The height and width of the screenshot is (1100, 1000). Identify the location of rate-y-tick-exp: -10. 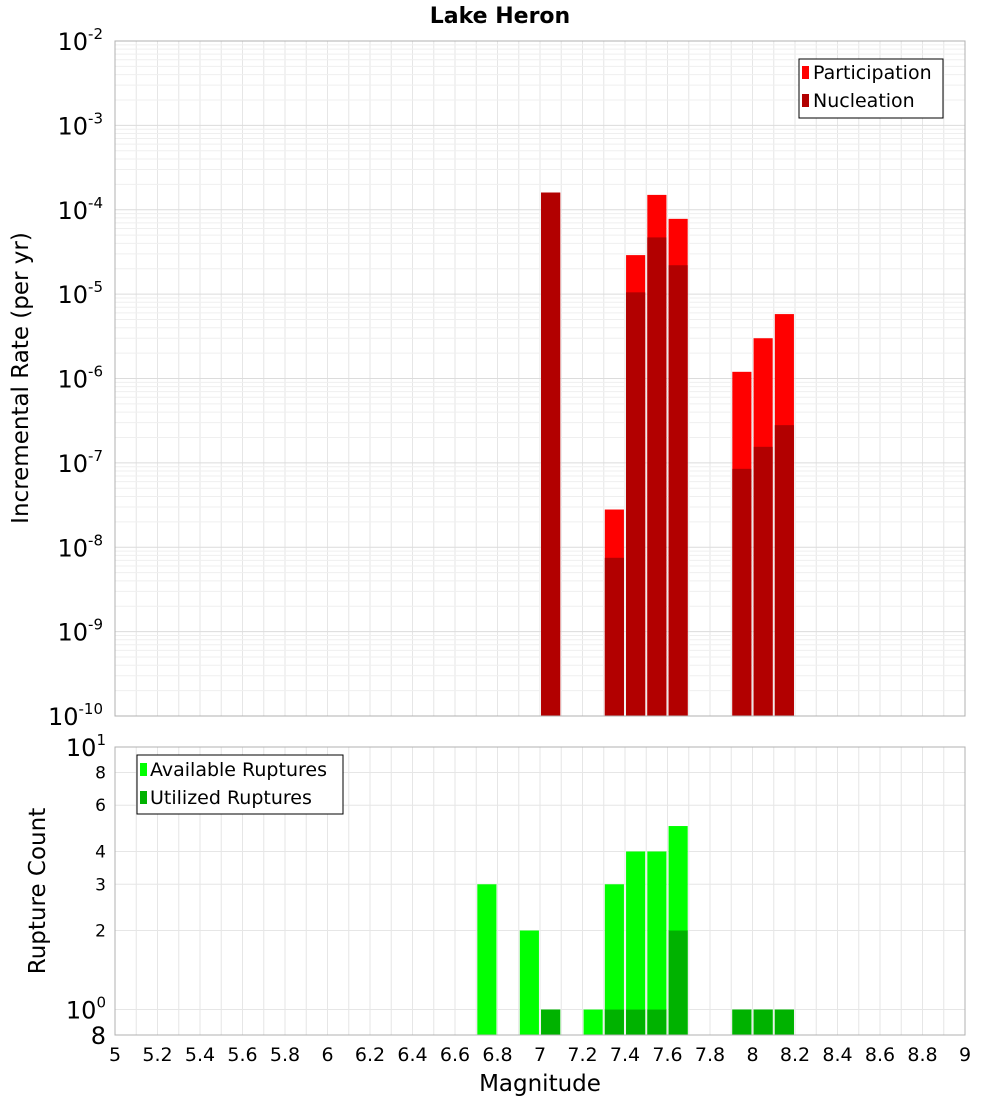
(91, 709).